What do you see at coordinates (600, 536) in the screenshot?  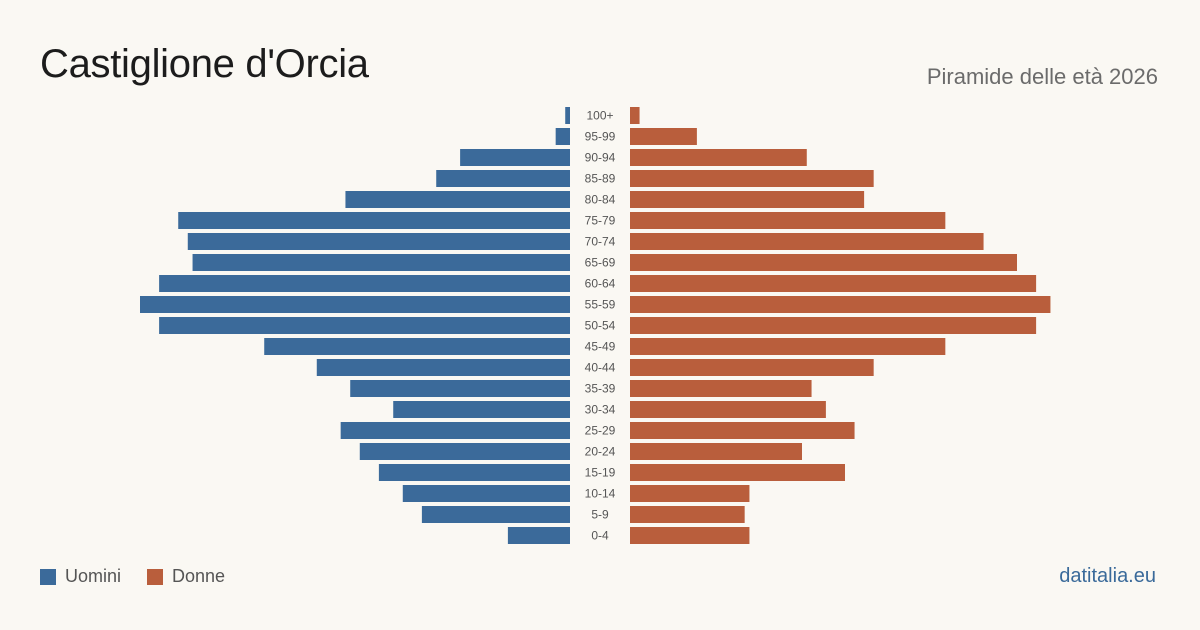 I see `age-label-0-4: 0-4` at bounding box center [600, 536].